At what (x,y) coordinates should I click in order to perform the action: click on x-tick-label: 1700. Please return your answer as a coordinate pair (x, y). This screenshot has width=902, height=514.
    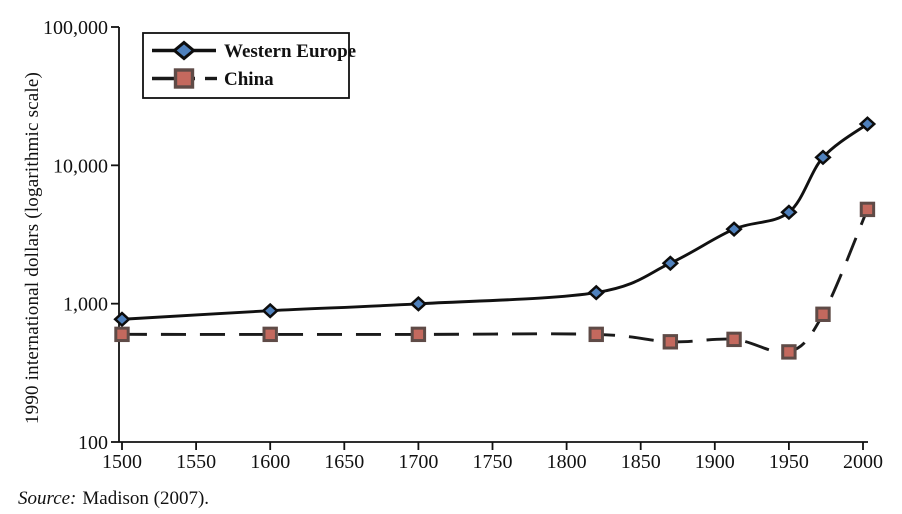
    Looking at the image, I should click on (418, 462).